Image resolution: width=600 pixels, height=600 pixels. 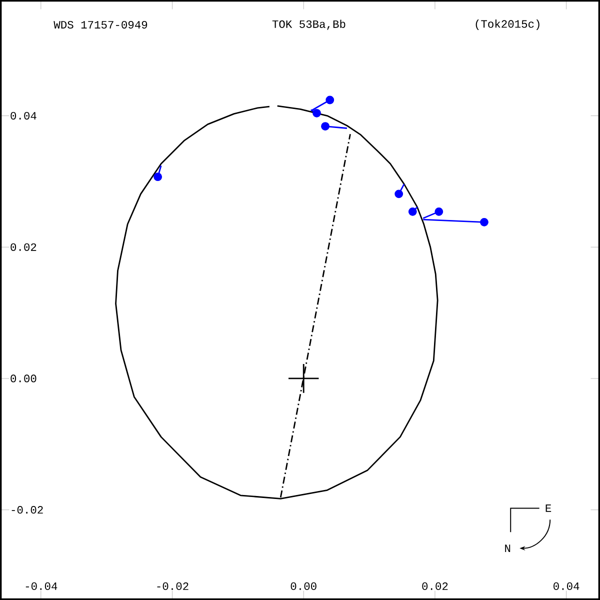 What do you see at coordinates (309, 25) in the screenshot?
I see `text: TOK 53Ba,Bb` at bounding box center [309, 25].